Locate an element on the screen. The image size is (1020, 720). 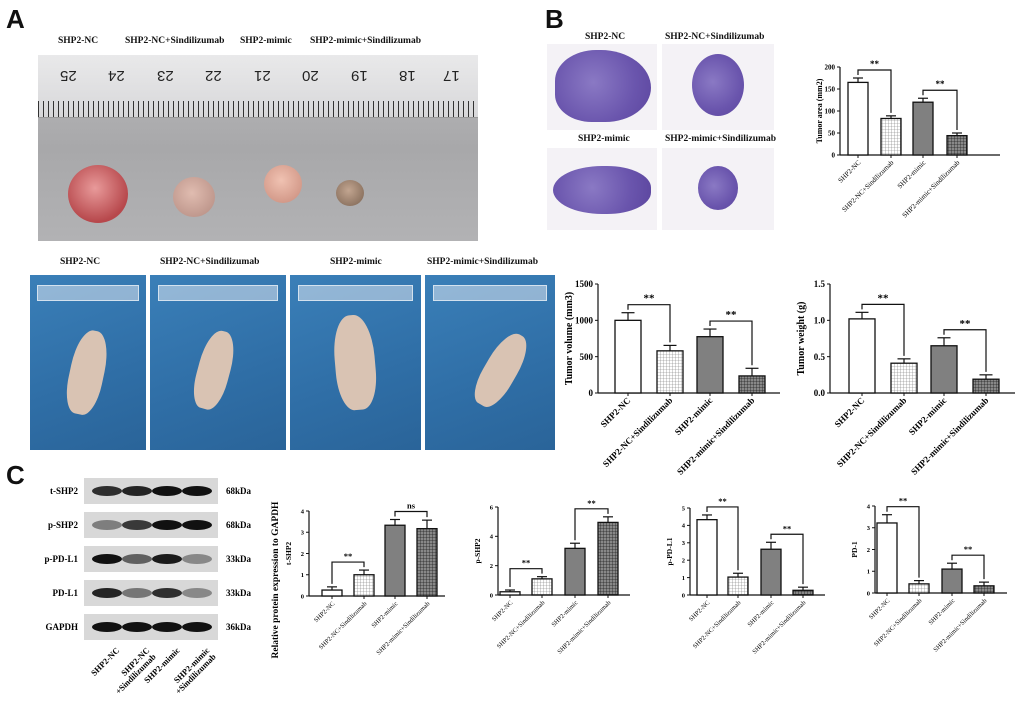
blot-row-label: p-SHP2 is located at coordinates (62, 525).